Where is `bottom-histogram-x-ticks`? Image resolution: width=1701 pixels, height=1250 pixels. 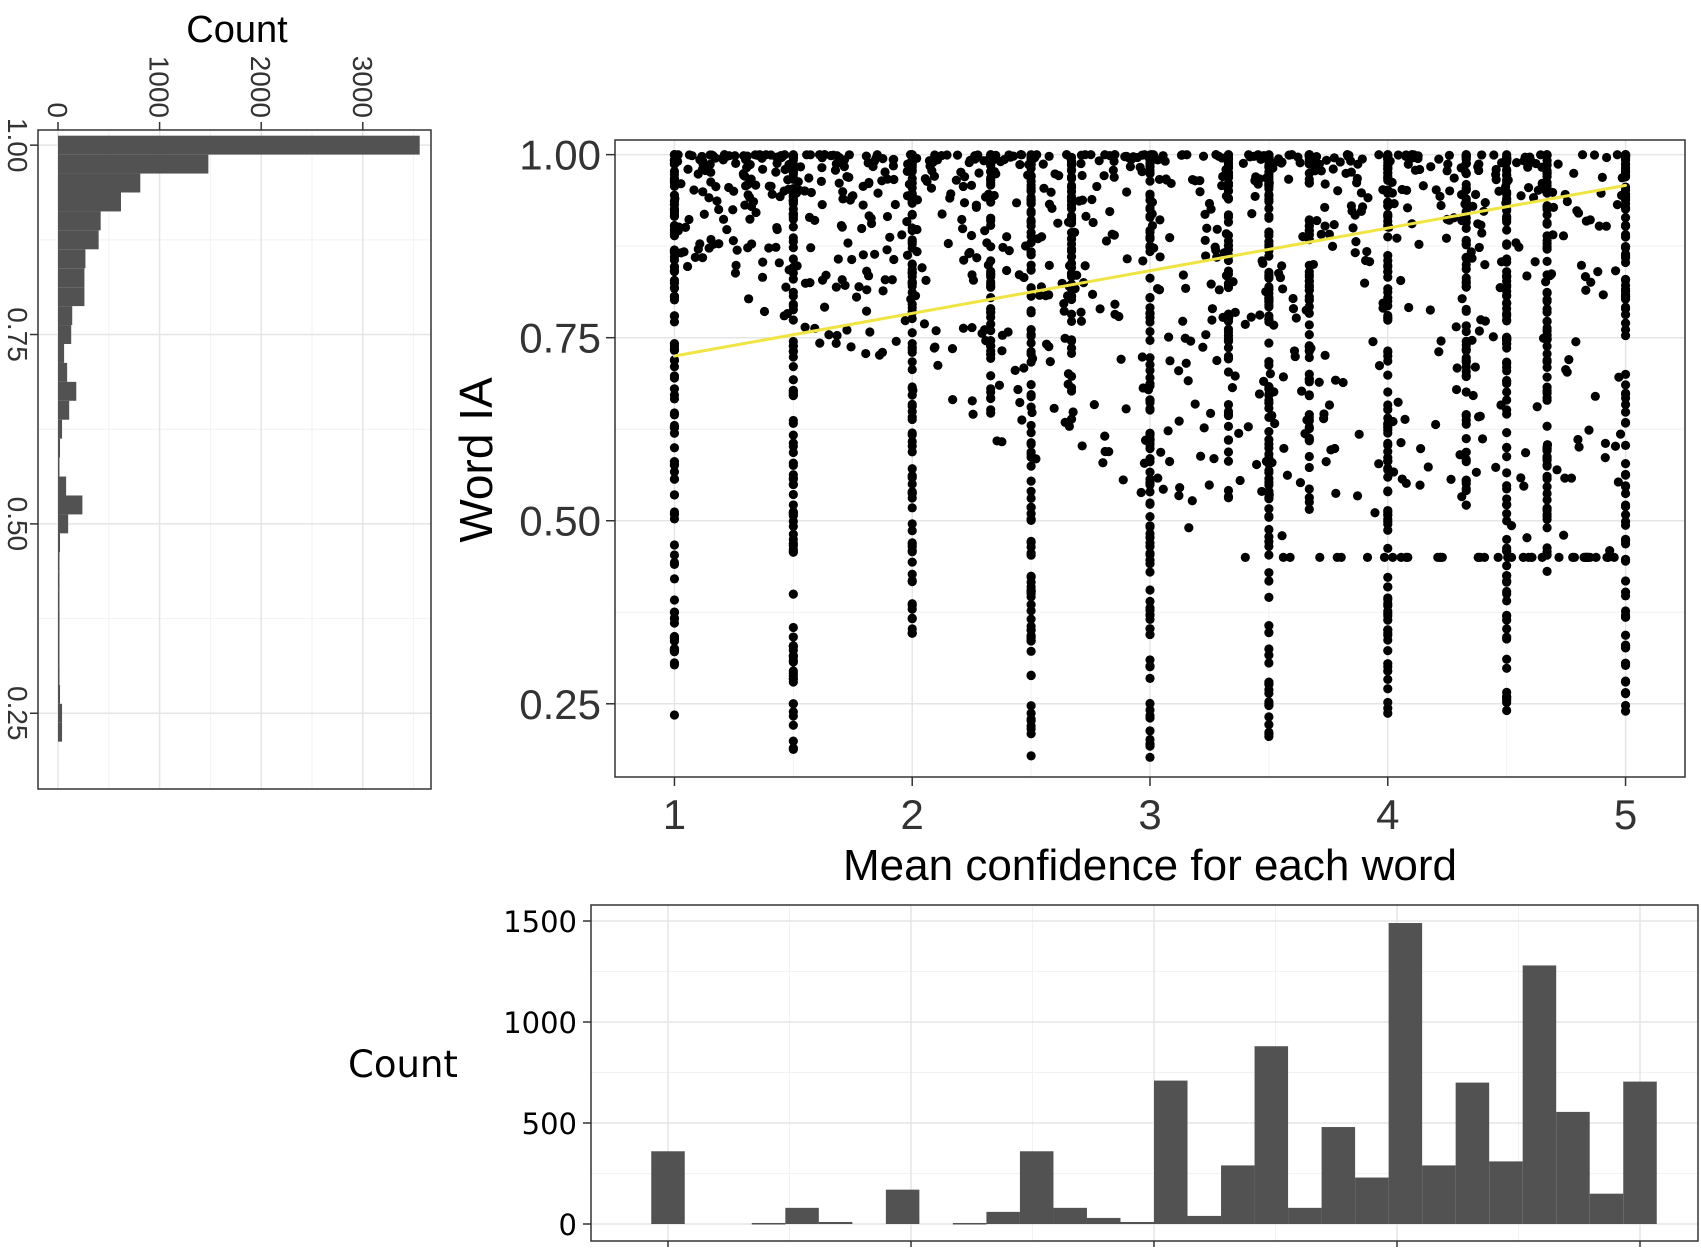 bottom-histogram-x-ticks is located at coordinates (1154, 1244).